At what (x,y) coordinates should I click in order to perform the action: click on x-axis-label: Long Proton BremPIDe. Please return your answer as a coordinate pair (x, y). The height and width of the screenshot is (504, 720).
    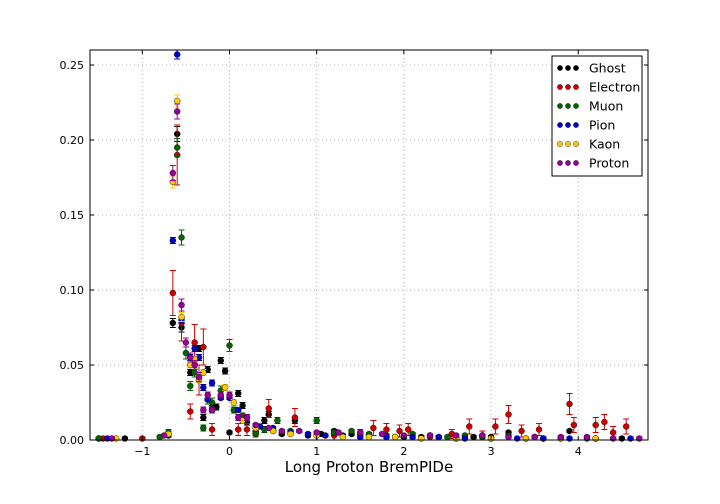
    Looking at the image, I should click on (369, 467).